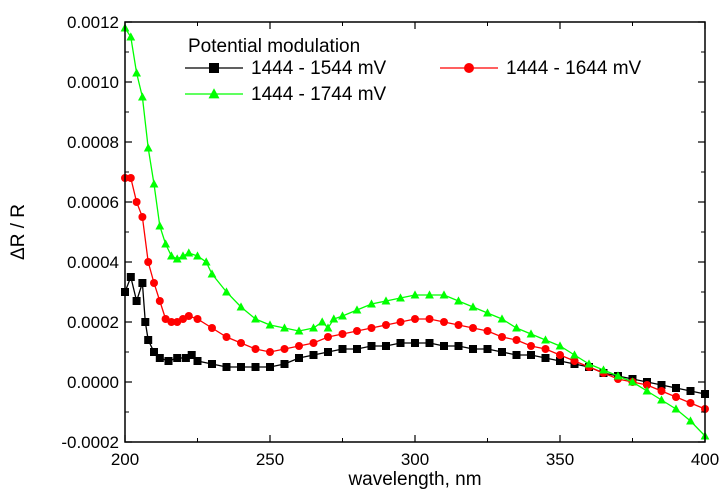  I want to click on legend-item: 1444 - 1644 mV, so click(541, 68).